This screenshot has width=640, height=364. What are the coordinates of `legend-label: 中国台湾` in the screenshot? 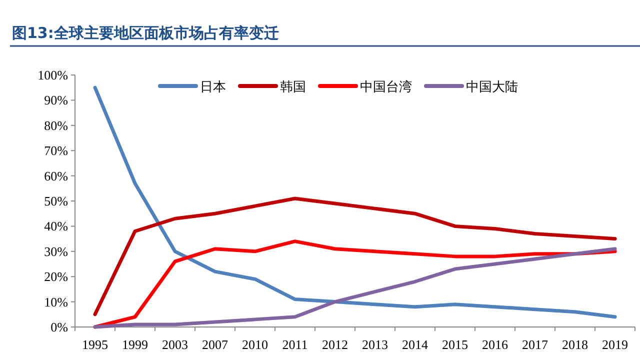 It's located at (386, 87).